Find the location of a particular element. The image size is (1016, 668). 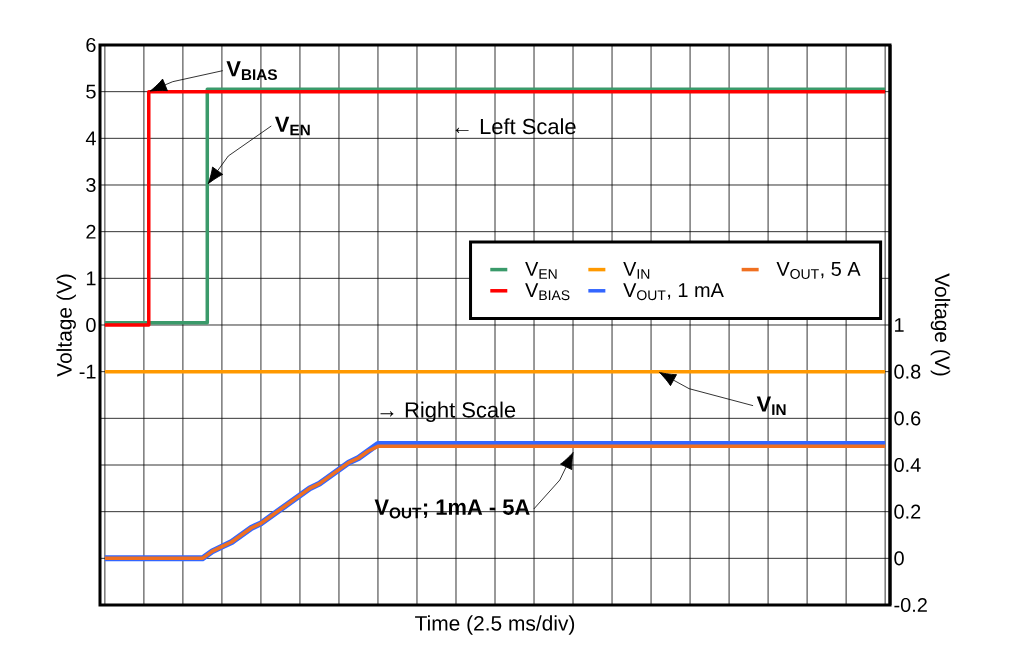

annotation: ← Left Scale is located at coordinates (515, 126).